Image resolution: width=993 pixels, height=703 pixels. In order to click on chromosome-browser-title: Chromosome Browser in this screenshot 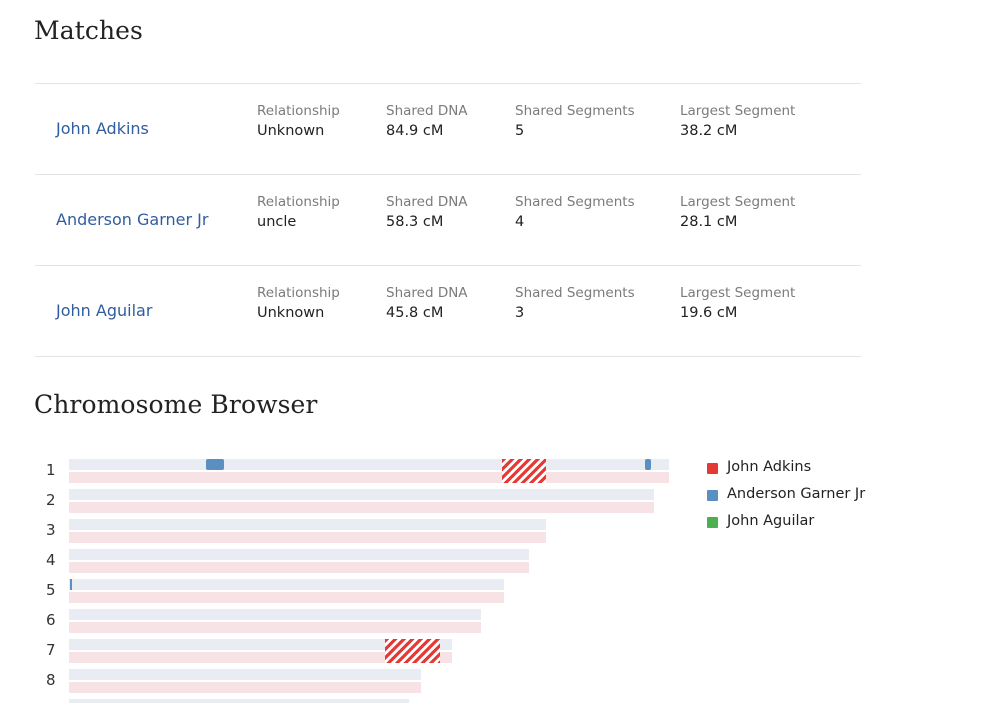, I will do `click(176, 404)`.